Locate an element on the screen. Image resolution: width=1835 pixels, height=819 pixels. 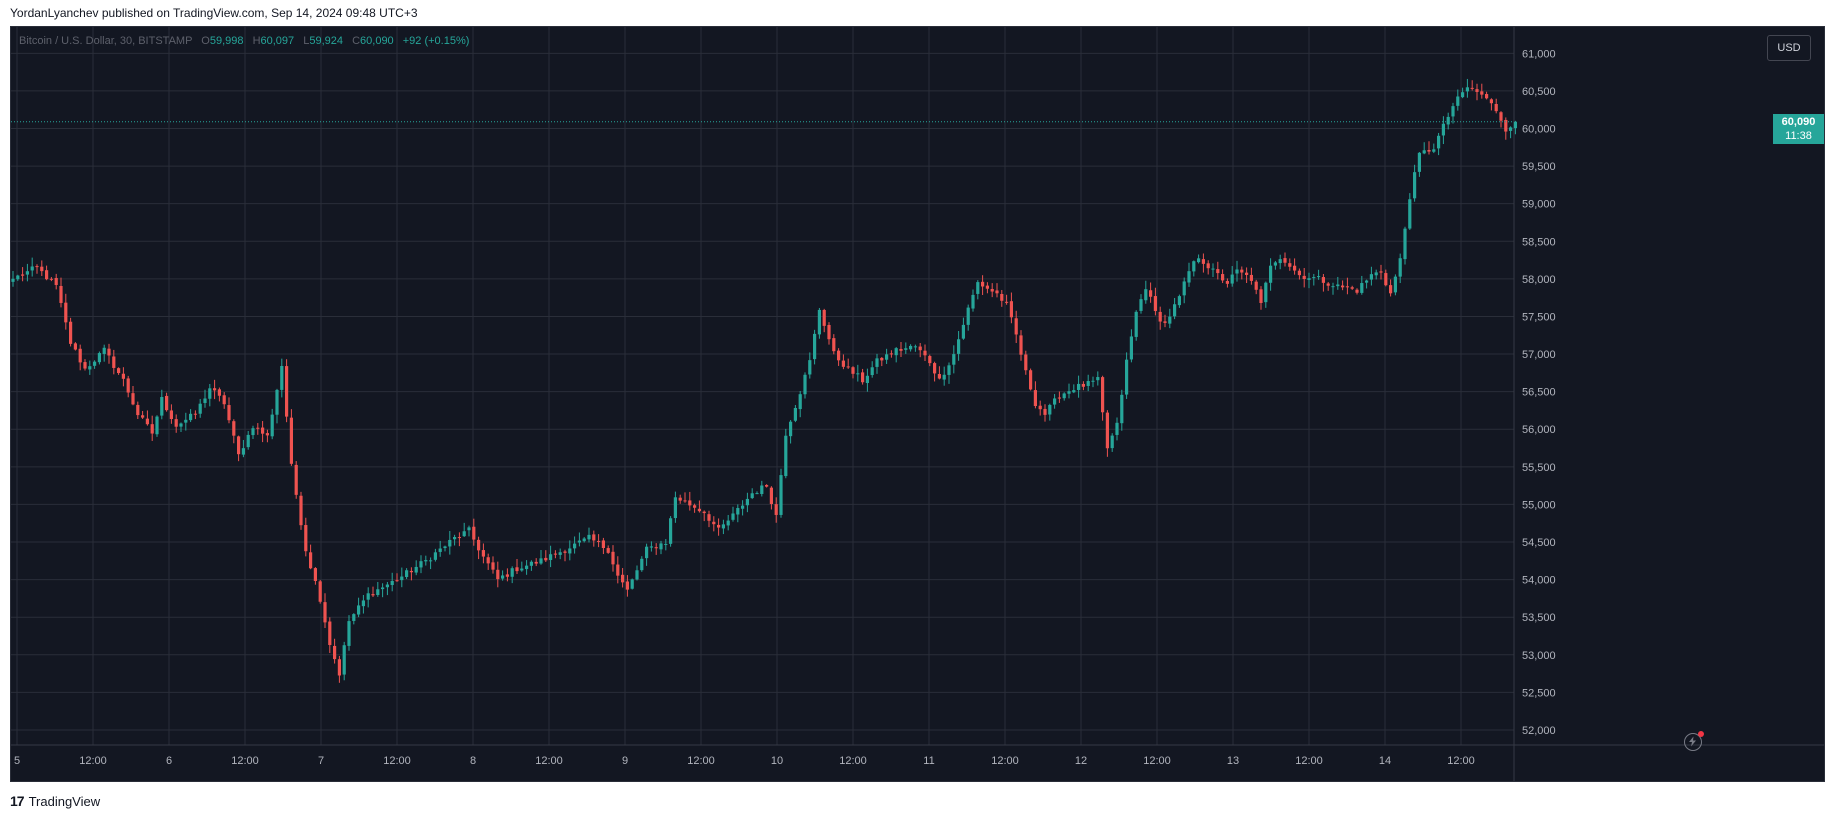
y-tick-label: 54,000 is located at coordinates (1539, 581).